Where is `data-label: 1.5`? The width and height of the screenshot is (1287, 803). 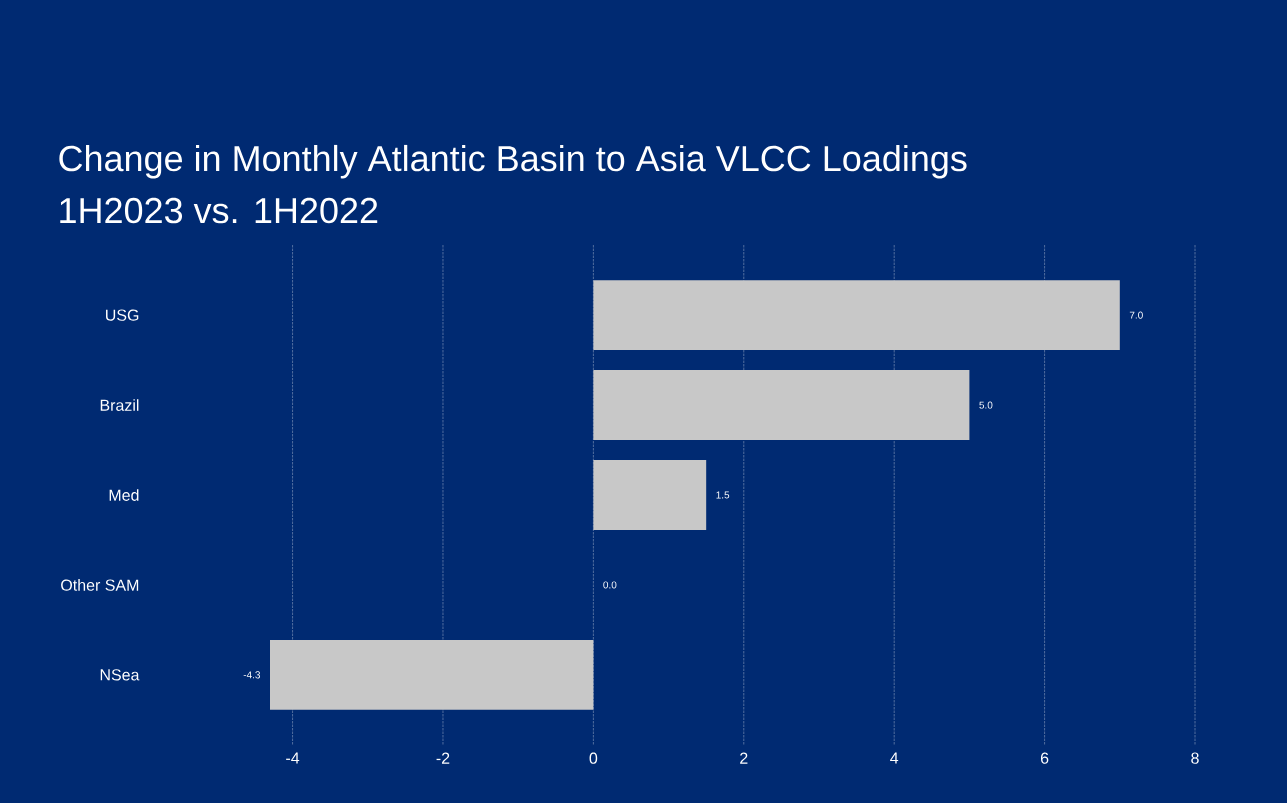 data-label: 1.5 is located at coordinates (723, 495).